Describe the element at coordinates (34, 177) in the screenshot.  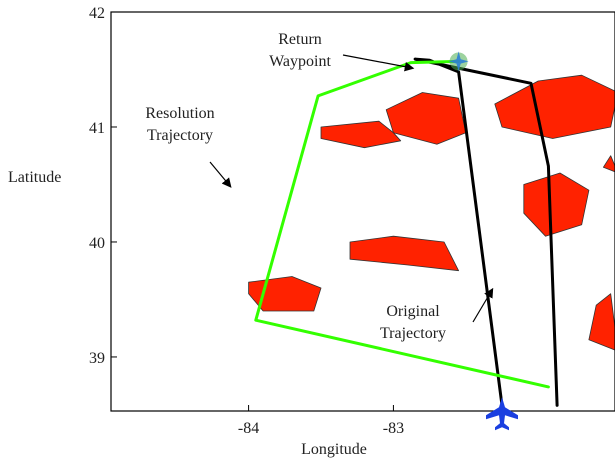
I see `y-axis-title: Latitude` at that location.